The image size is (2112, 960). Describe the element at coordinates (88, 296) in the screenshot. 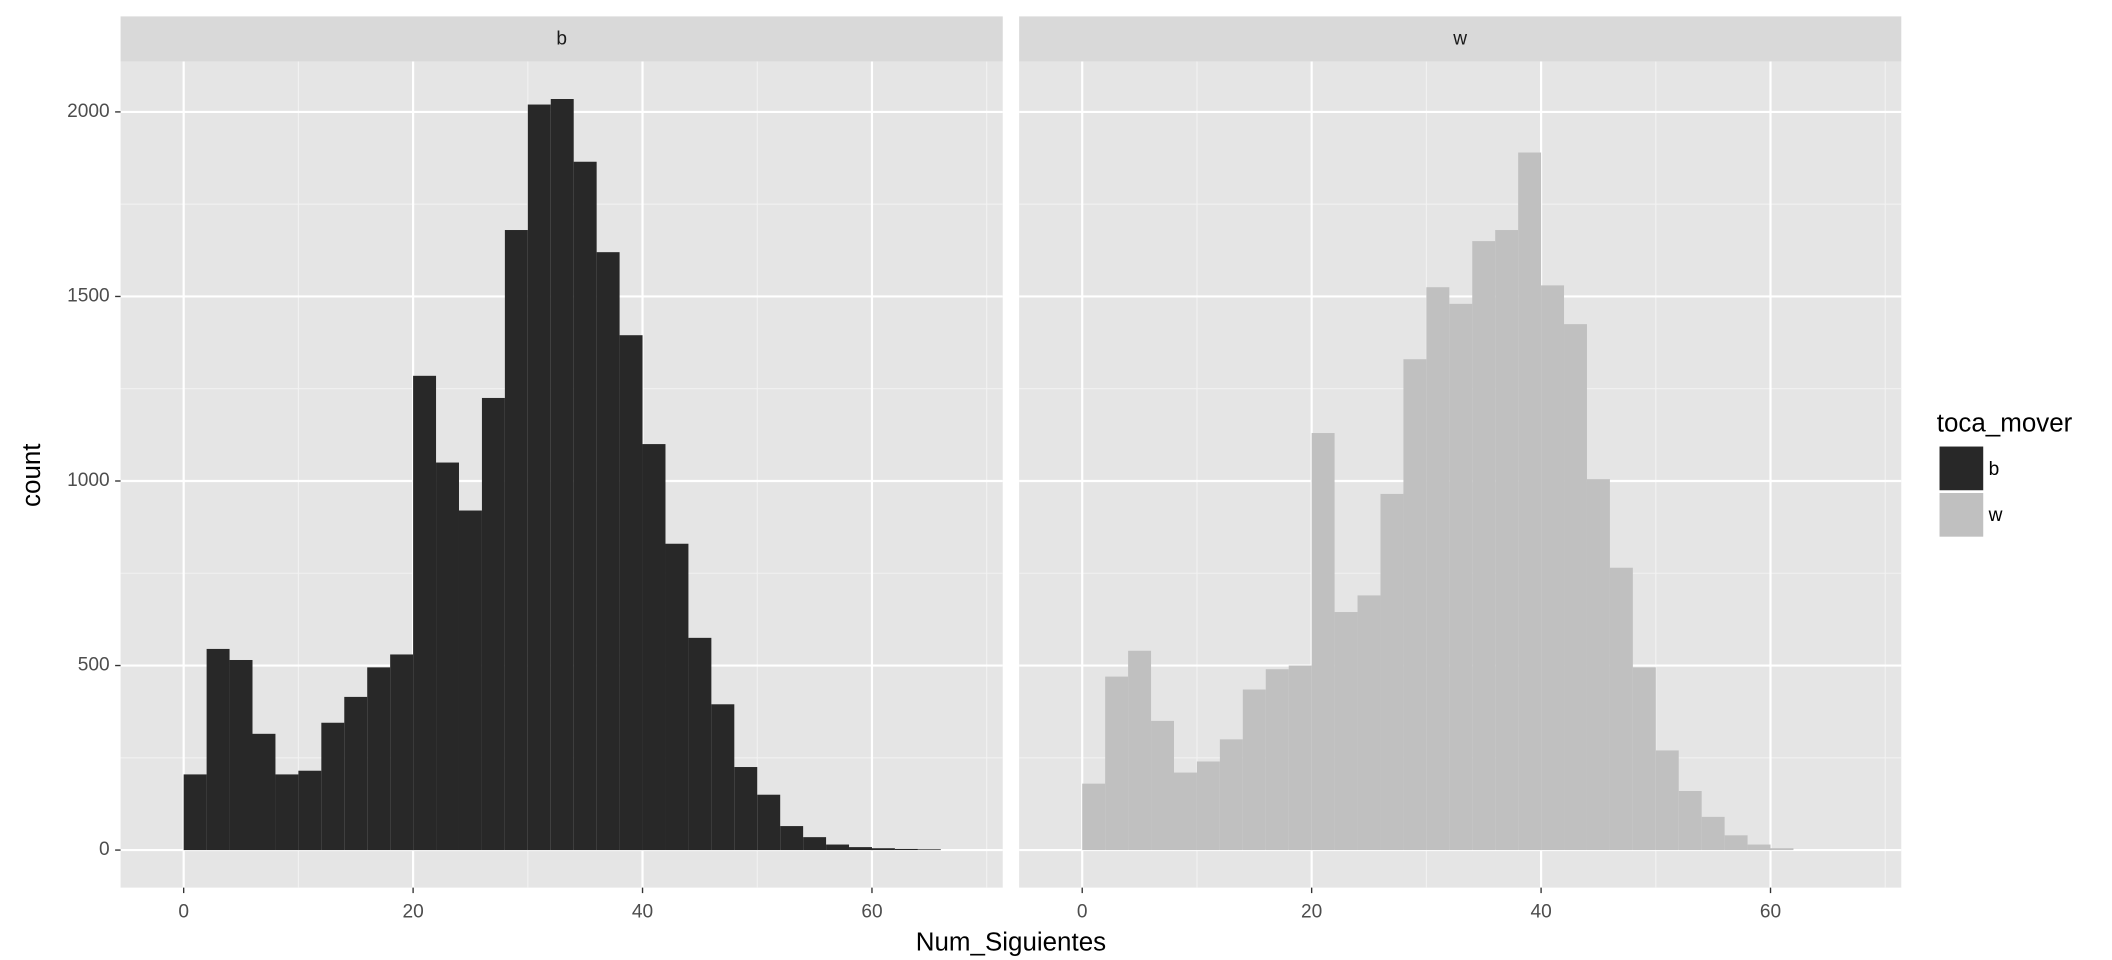

I see `y-tick-label: 1500` at that location.